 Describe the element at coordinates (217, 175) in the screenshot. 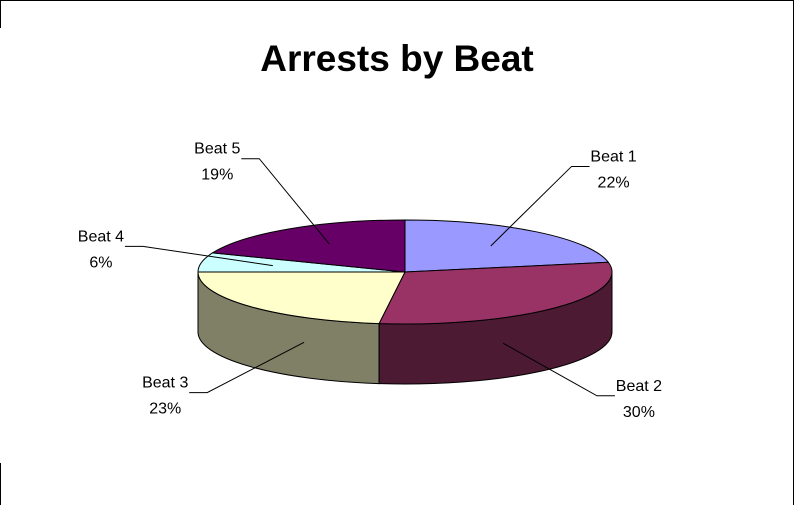

I see `slice-percent-beat-5: 19%` at that location.